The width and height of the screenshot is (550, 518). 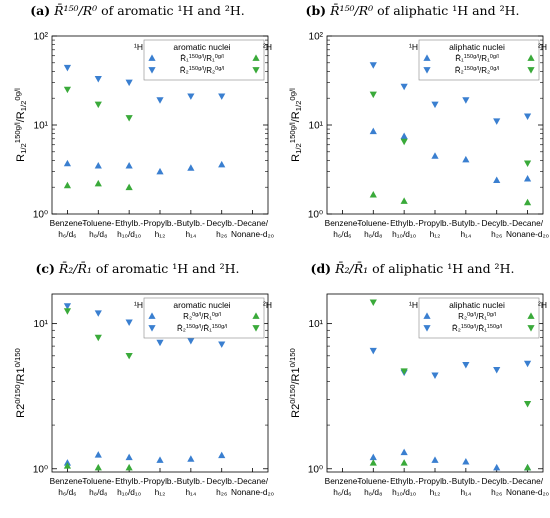 What do you see at coordinates (76, 10) in the screenshot?
I see `panel-title-math: R̄¹⁵⁰/R⁰` at bounding box center [76, 10].